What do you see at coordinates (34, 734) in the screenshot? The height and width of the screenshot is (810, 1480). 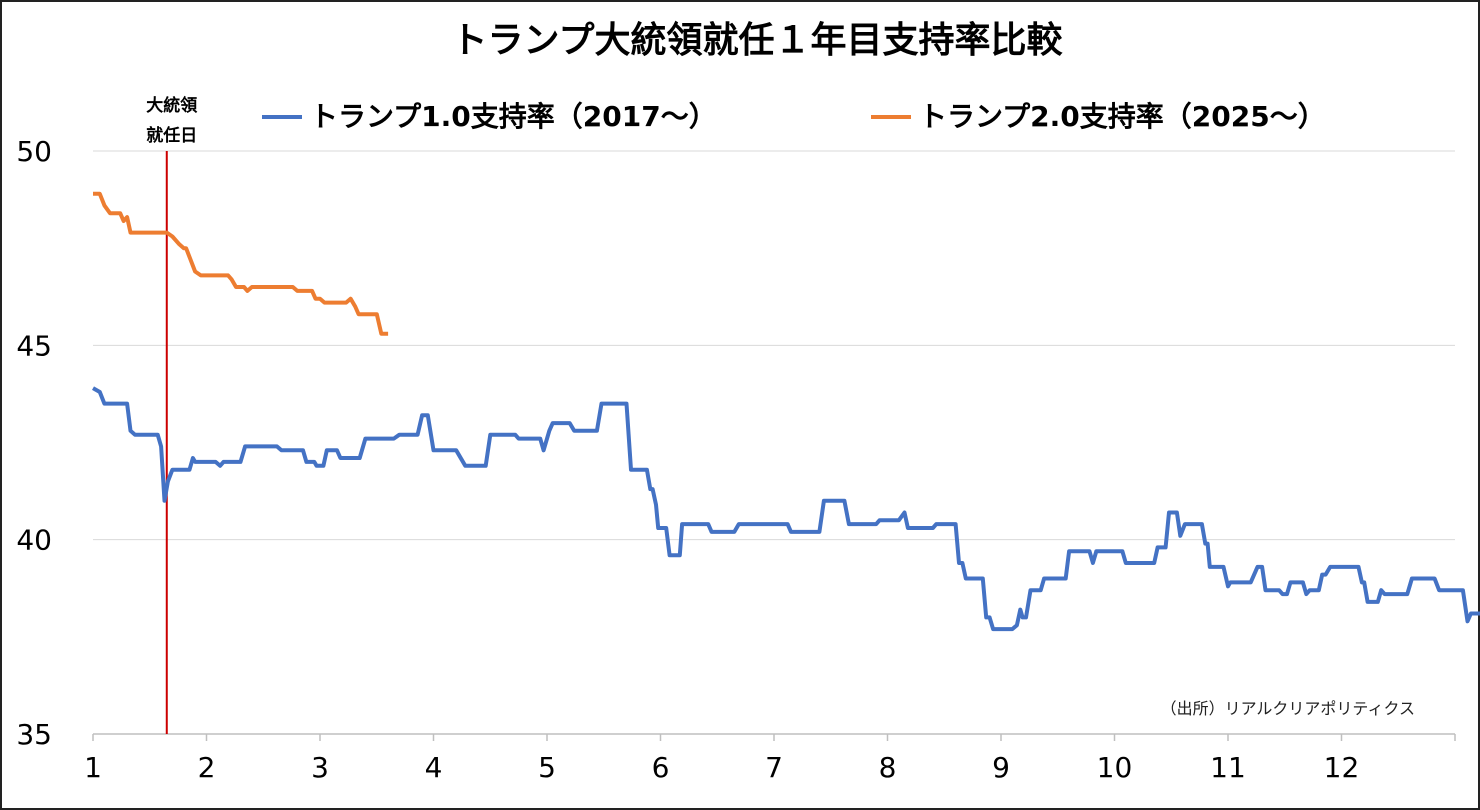 I see `y-tick-label: 35` at bounding box center [34, 734].